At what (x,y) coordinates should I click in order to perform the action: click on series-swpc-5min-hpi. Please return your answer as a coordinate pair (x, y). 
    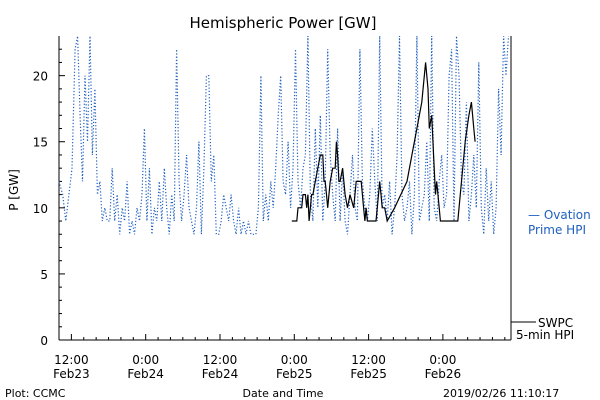
    Looking at the image, I should click on (383, 142).